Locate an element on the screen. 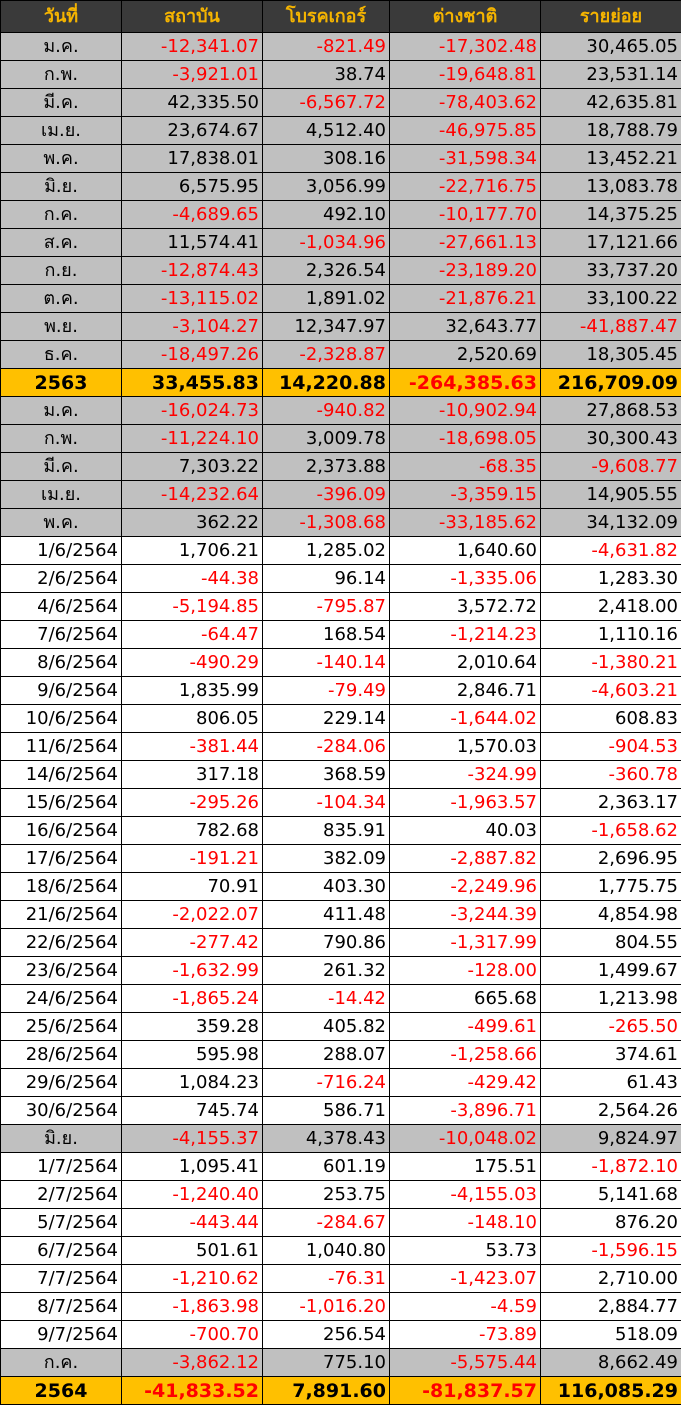 The height and width of the screenshot is (1405, 681). row-label: ก.ย. is located at coordinates (61, 271).